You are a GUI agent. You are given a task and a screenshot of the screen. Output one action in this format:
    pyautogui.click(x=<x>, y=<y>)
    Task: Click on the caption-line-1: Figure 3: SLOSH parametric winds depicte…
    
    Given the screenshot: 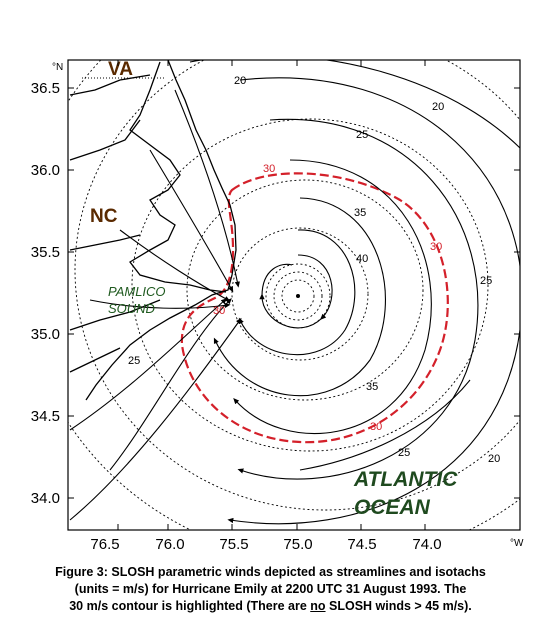 What is the action you would take?
    pyautogui.click(x=270, y=572)
    